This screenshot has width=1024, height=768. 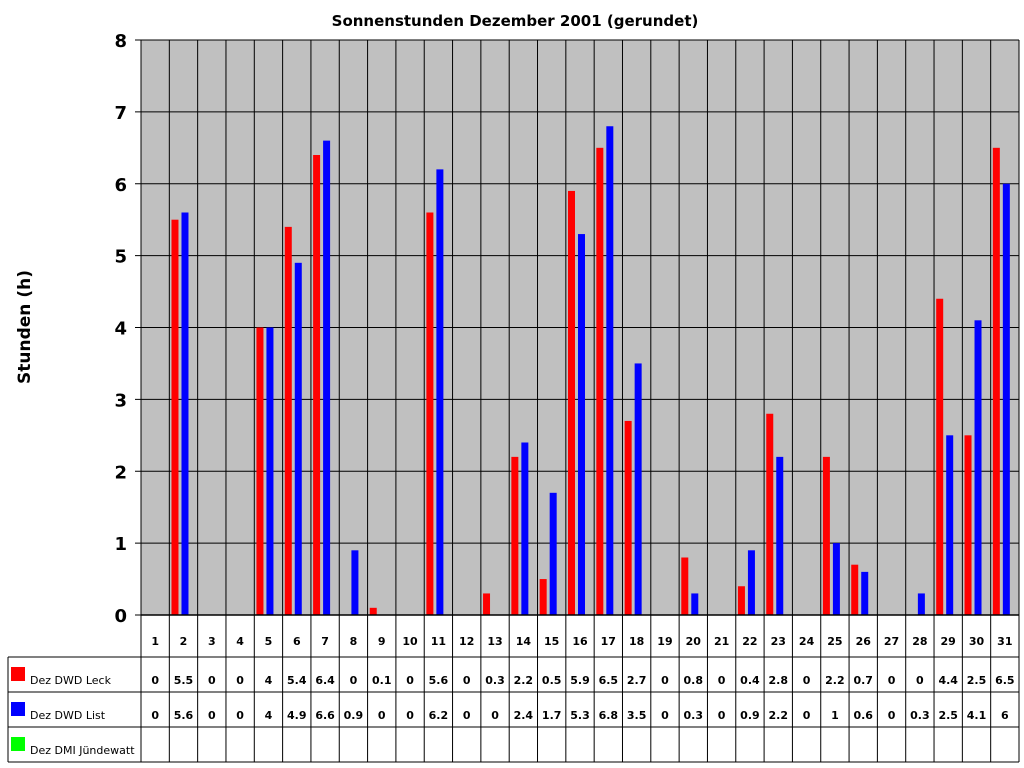 I want to click on data-label: 4.1, so click(x=977, y=715).